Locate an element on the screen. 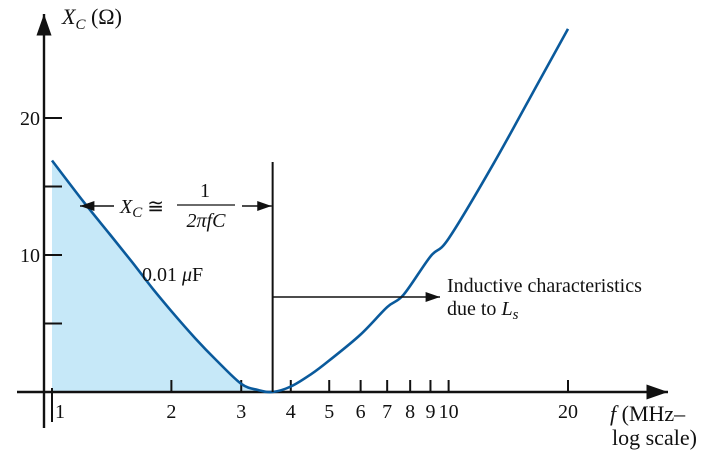 This screenshot has width=716, height=464. x-tick-label: 4 is located at coordinates (291, 412).